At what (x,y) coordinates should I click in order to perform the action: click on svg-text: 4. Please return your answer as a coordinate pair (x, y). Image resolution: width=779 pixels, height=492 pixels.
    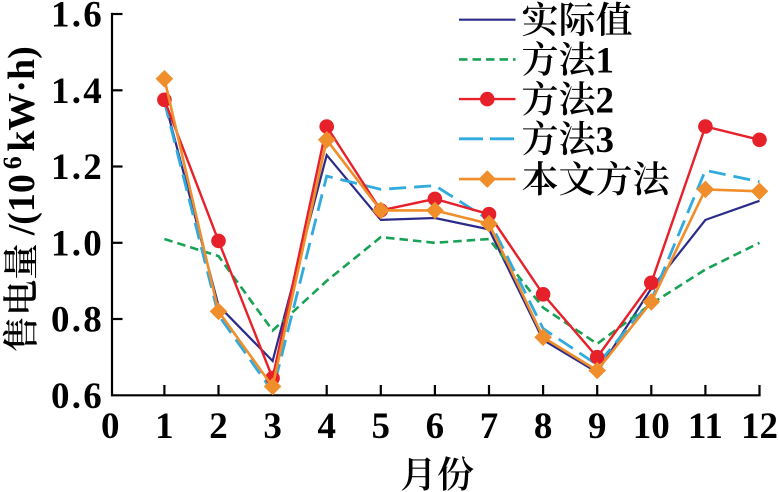
    Looking at the image, I should click on (326, 426).